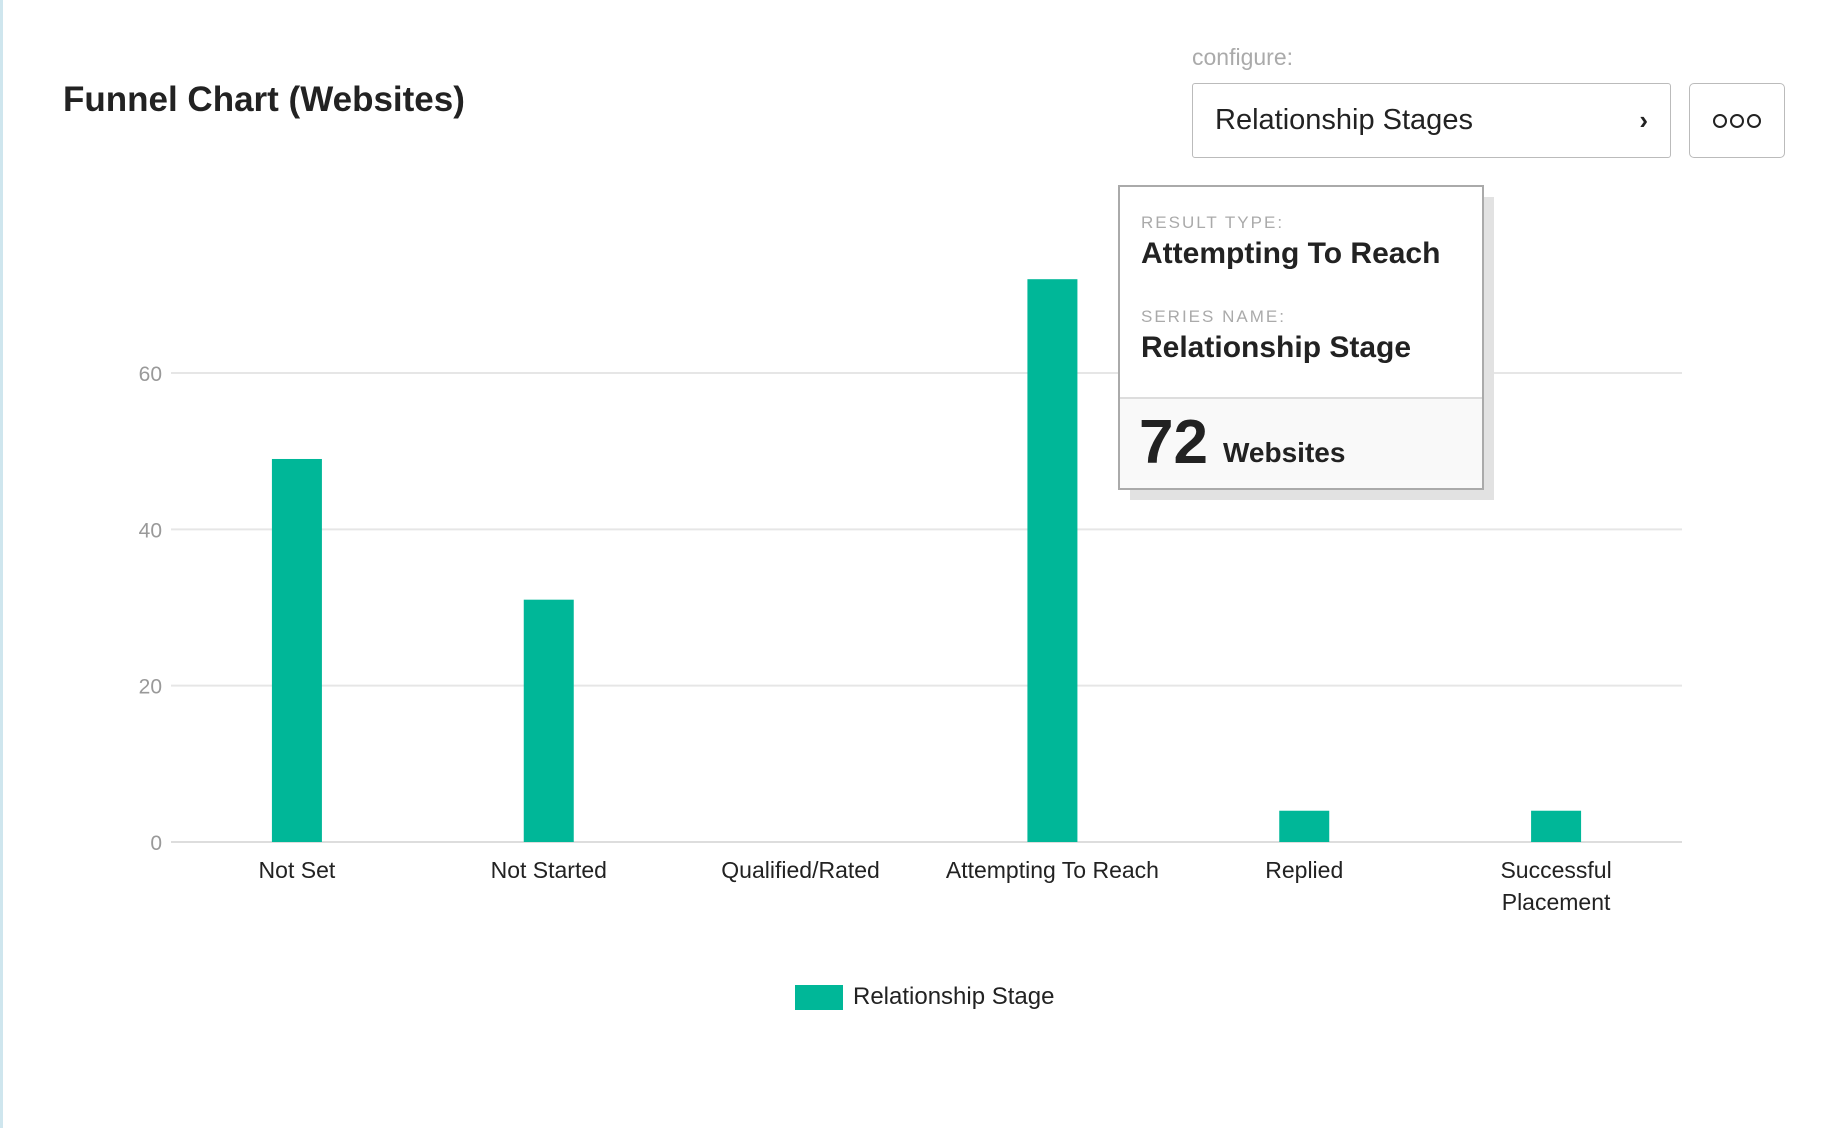 The height and width of the screenshot is (1128, 1842). I want to click on x-tick-label: Not Set, so click(297, 870).